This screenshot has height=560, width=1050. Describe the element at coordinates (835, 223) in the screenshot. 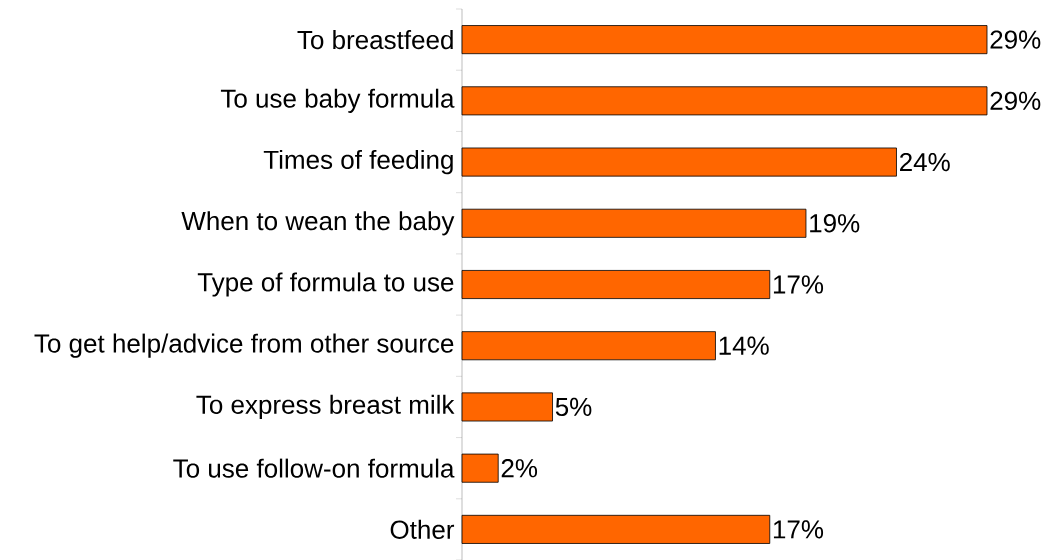

I see `data-label: 19%` at that location.